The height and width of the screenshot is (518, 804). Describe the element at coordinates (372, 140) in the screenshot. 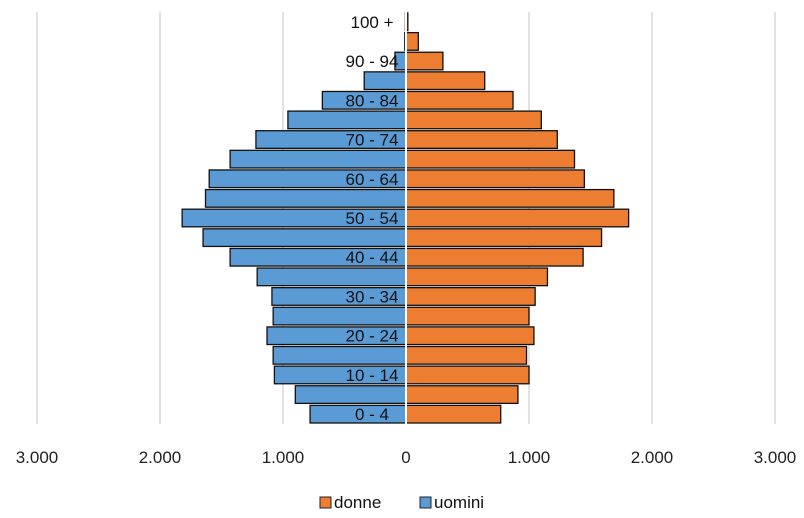

I see `category-label-14: 70 - 74` at that location.